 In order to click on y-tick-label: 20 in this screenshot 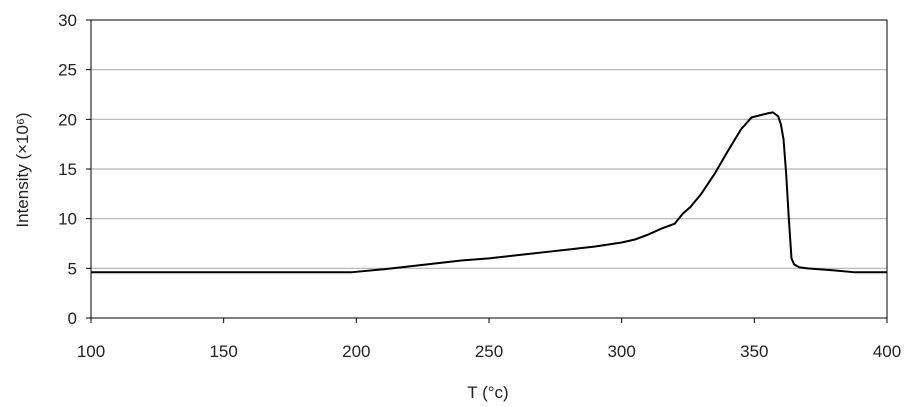, I will do `click(67, 119)`.